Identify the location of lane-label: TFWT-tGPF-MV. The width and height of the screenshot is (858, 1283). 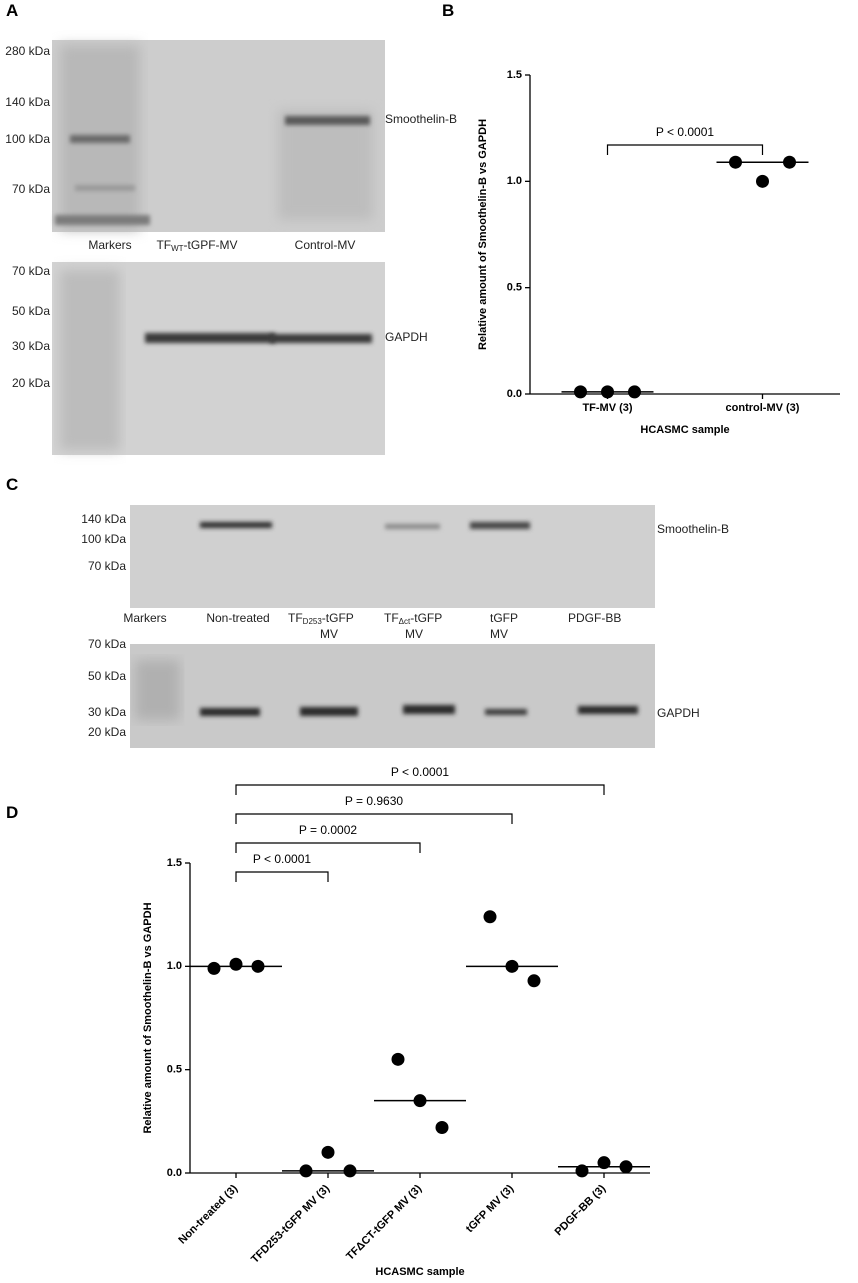
(196, 245).